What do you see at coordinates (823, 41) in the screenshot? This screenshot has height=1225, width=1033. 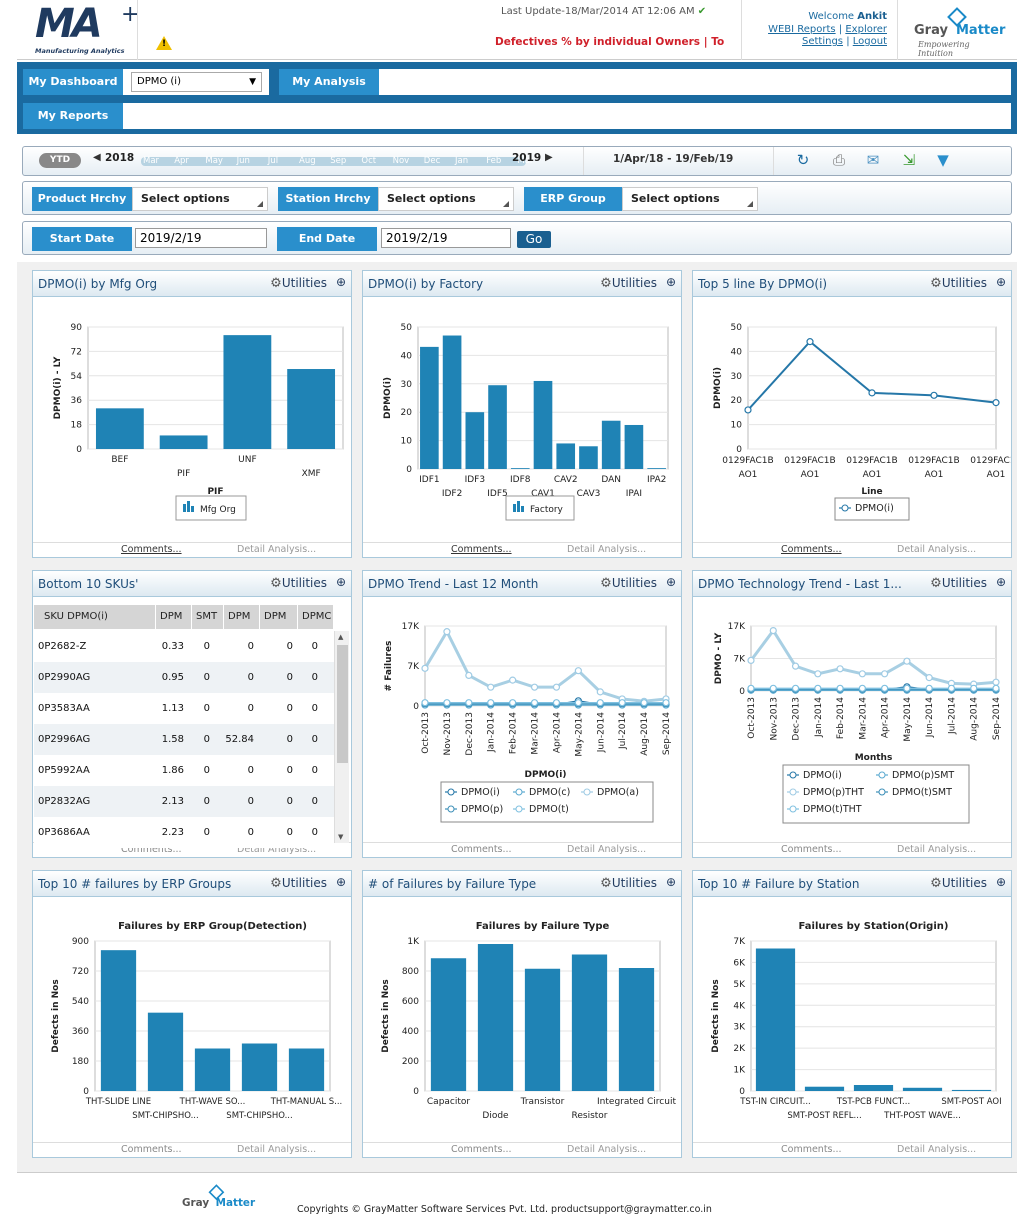 I see `settings-link: Settings` at bounding box center [823, 41].